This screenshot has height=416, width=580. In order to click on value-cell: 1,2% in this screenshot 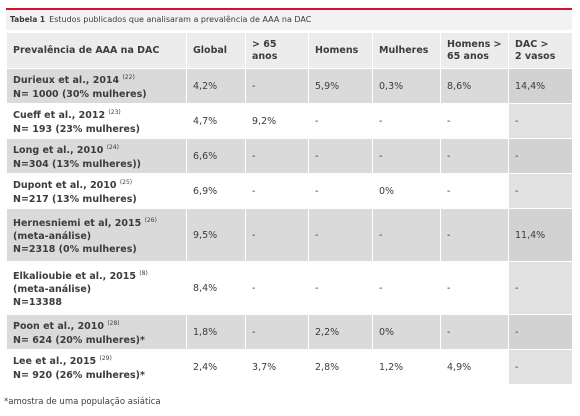, I will do `click(406, 367)`.